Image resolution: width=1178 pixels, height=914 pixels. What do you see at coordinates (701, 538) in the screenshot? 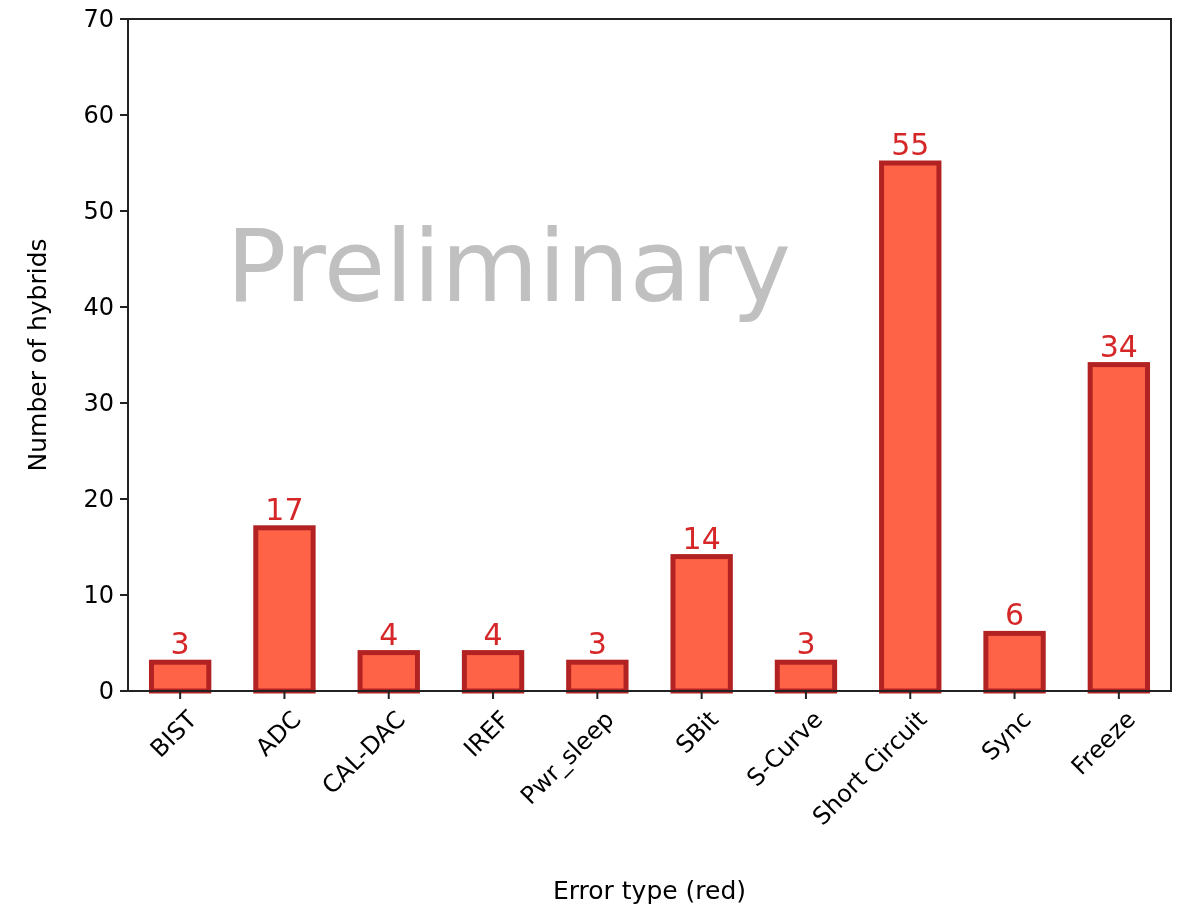
I see `data-label: 14` at bounding box center [701, 538].